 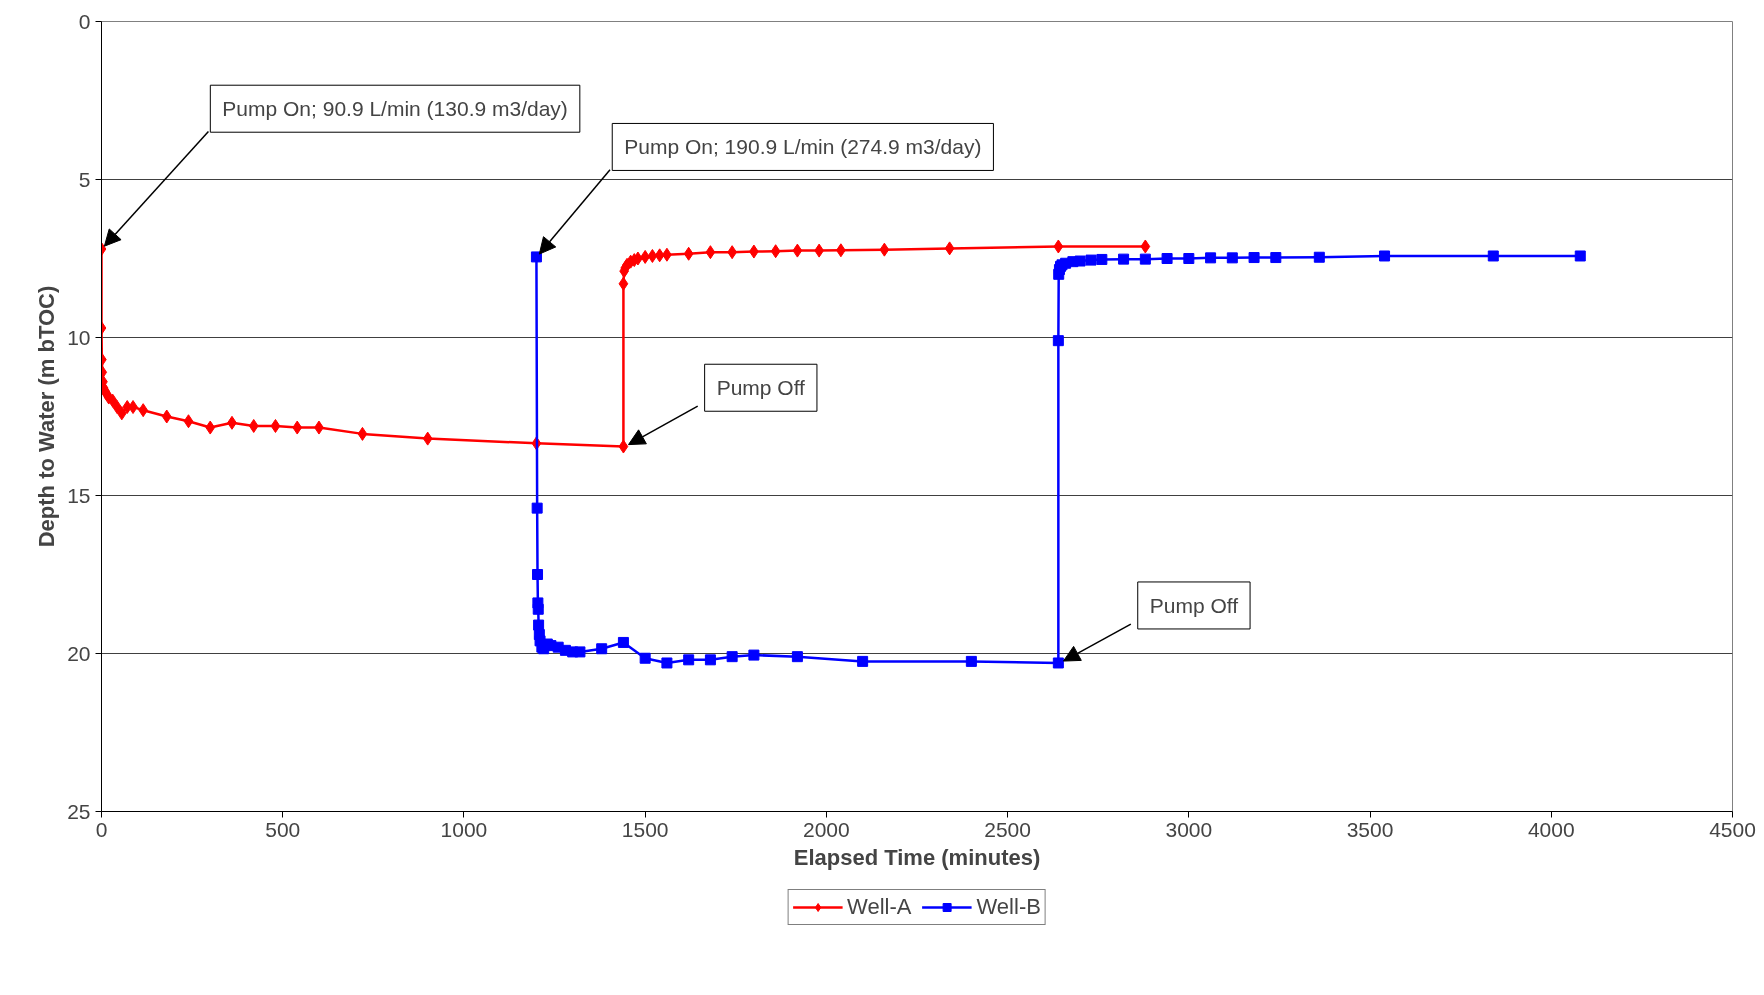 What do you see at coordinates (645, 829) in the screenshot?
I see `x-tick-label: 1500` at bounding box center [645, 829].